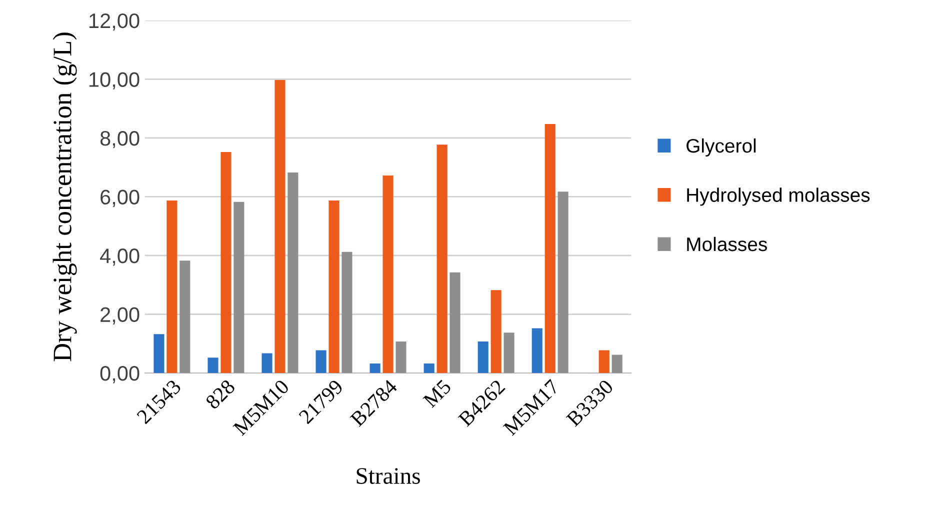 The image size is (935, 511). Describe the element at coordinates (120, 198) in the screenshot. I see `y-tick-label: 6,00` at that location.